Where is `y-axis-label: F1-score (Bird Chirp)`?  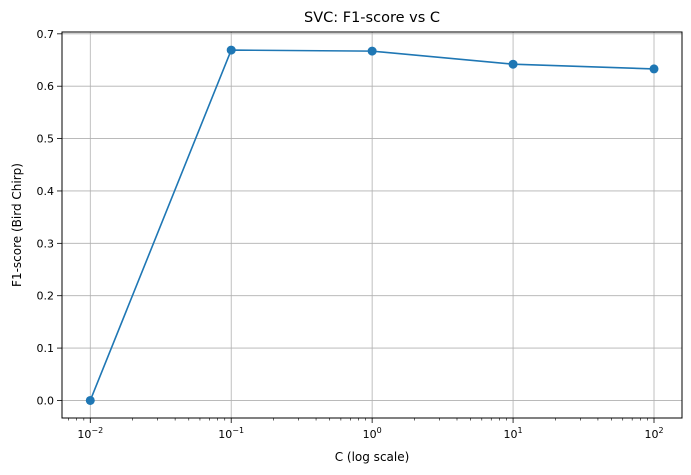
y-axis-label: F1-score (Bird Chirp) is located at coordinates (17, 225).